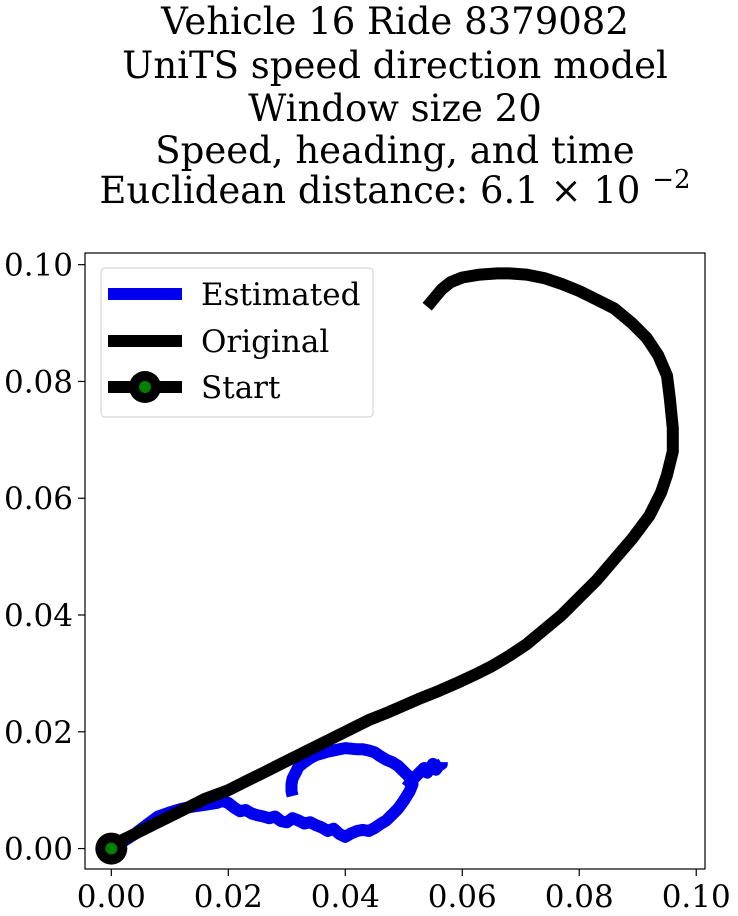 The image size is (738, 916). What do you see at coordinates (263, 798) in the screenshot?
I see `series-line-estimated` at bounding box center [263, 798].